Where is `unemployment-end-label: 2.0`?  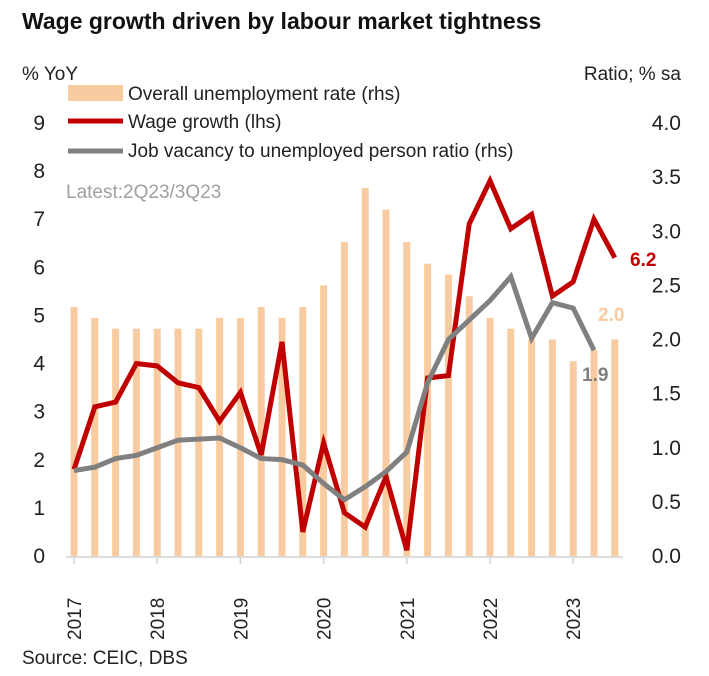 unemployment-end-label: 2.0 is located at coordinates (611, 315).